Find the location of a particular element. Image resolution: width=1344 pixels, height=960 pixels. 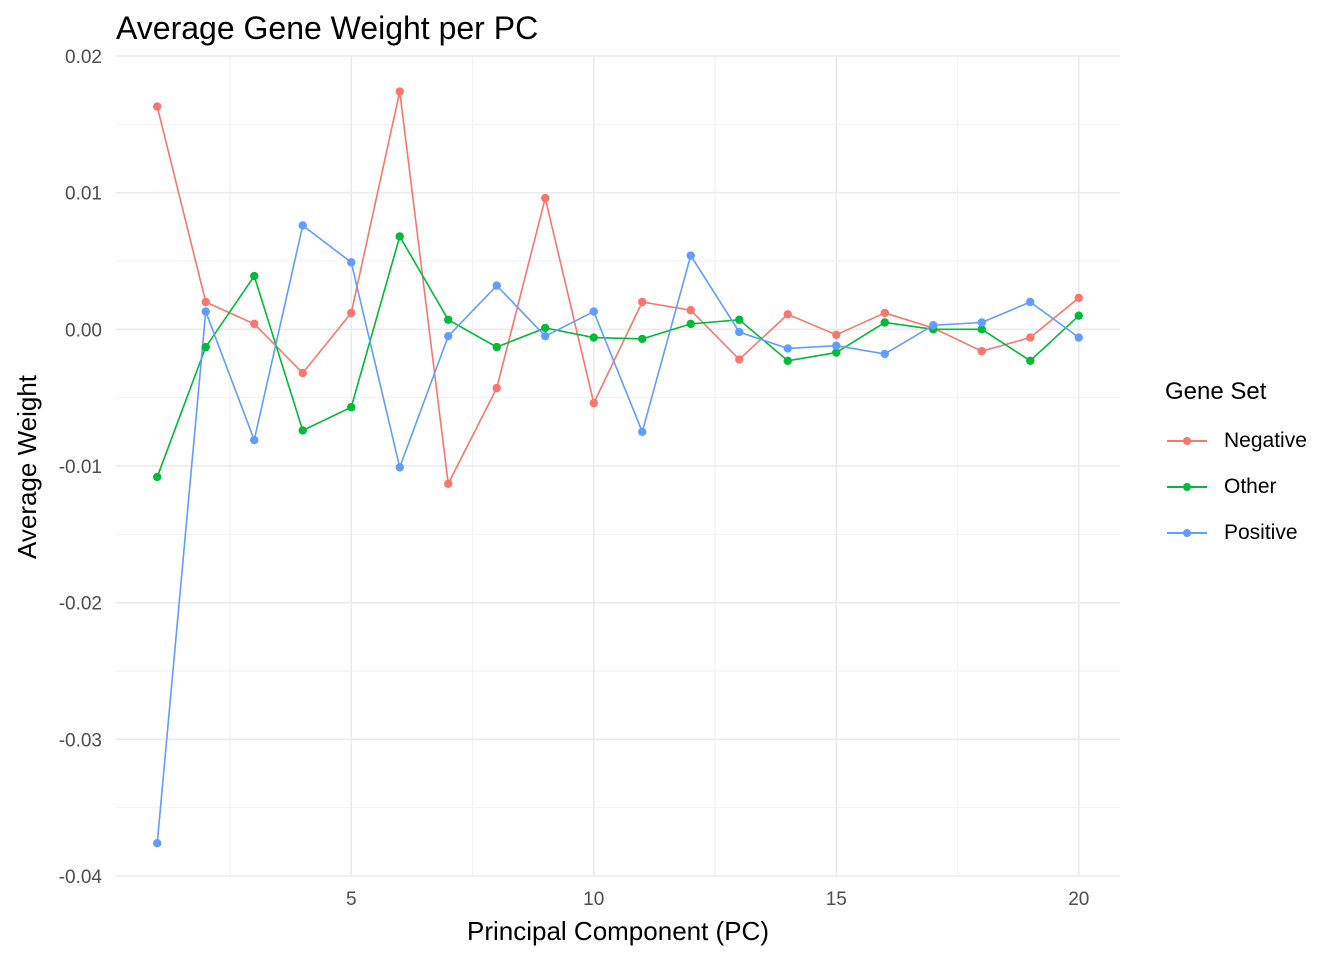

legend-item-positive: Positive is located at coordinates (1236, 533).